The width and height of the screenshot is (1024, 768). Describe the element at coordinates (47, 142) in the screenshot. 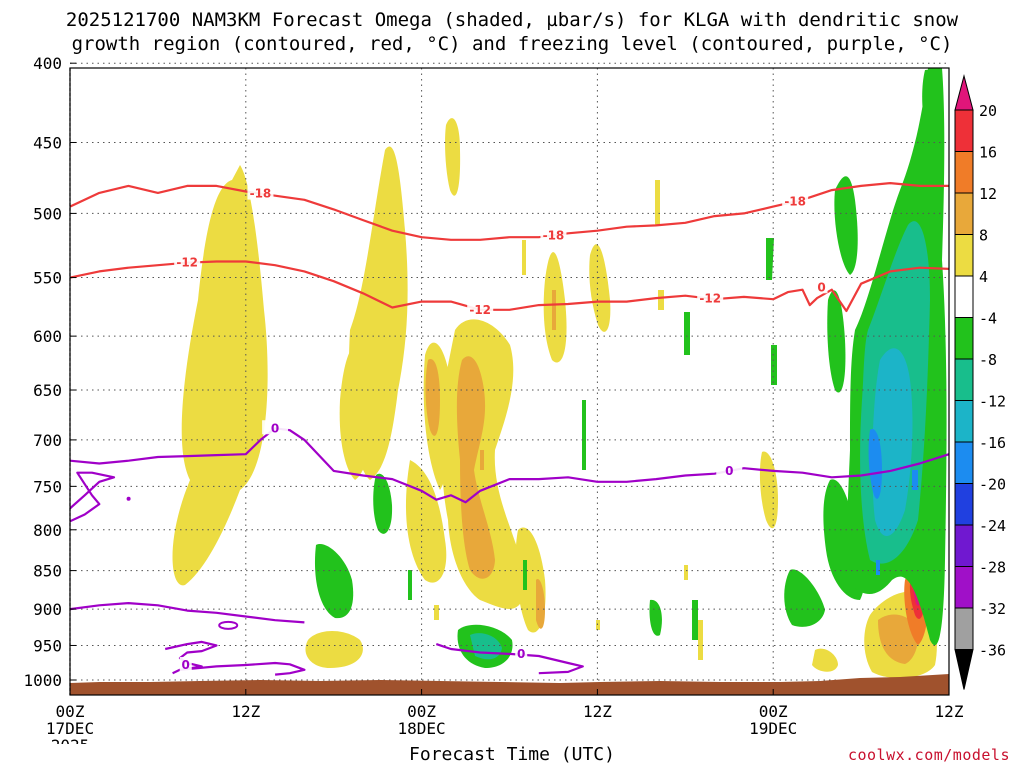

I see `y-tick-label: 450` at that location.